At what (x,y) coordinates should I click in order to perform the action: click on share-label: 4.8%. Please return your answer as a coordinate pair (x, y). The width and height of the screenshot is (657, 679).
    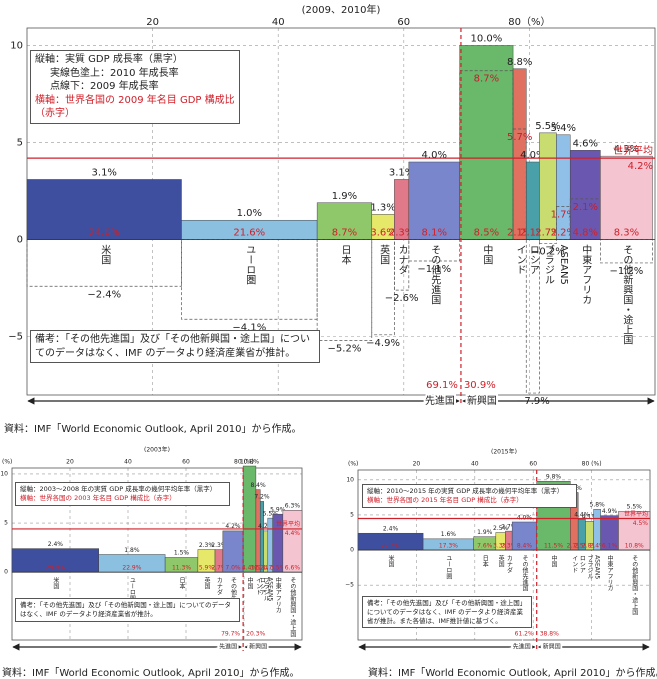
    Looking at the image, I should click on (585, 233).